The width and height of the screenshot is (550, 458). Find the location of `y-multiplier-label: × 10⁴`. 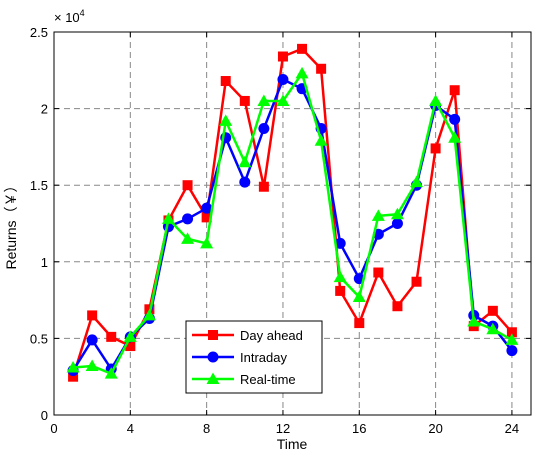

y-multiplier-label: × 10⁴ is located at coordinates (69, 16).